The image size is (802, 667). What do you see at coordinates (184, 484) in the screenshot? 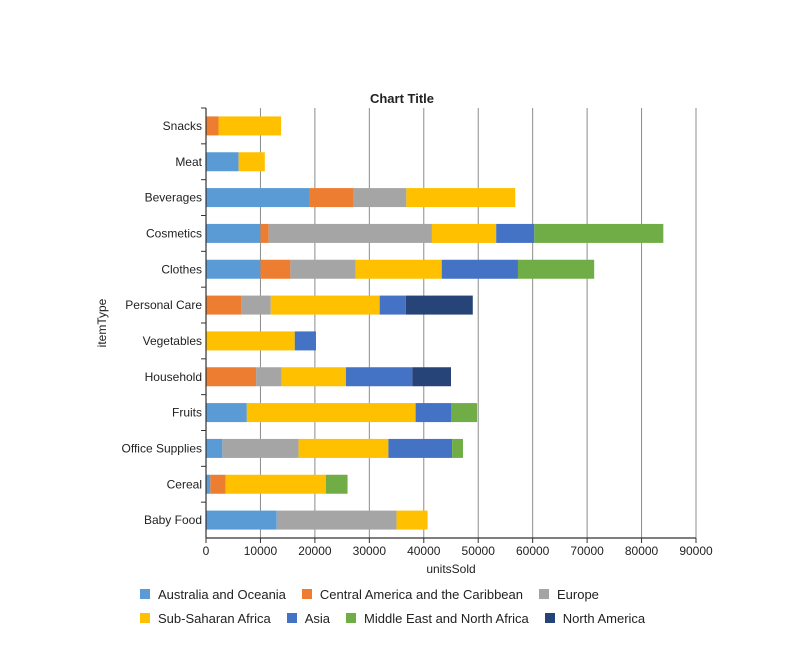
I see `y-tick-label: Cereal` at bounding box center [184, 484].